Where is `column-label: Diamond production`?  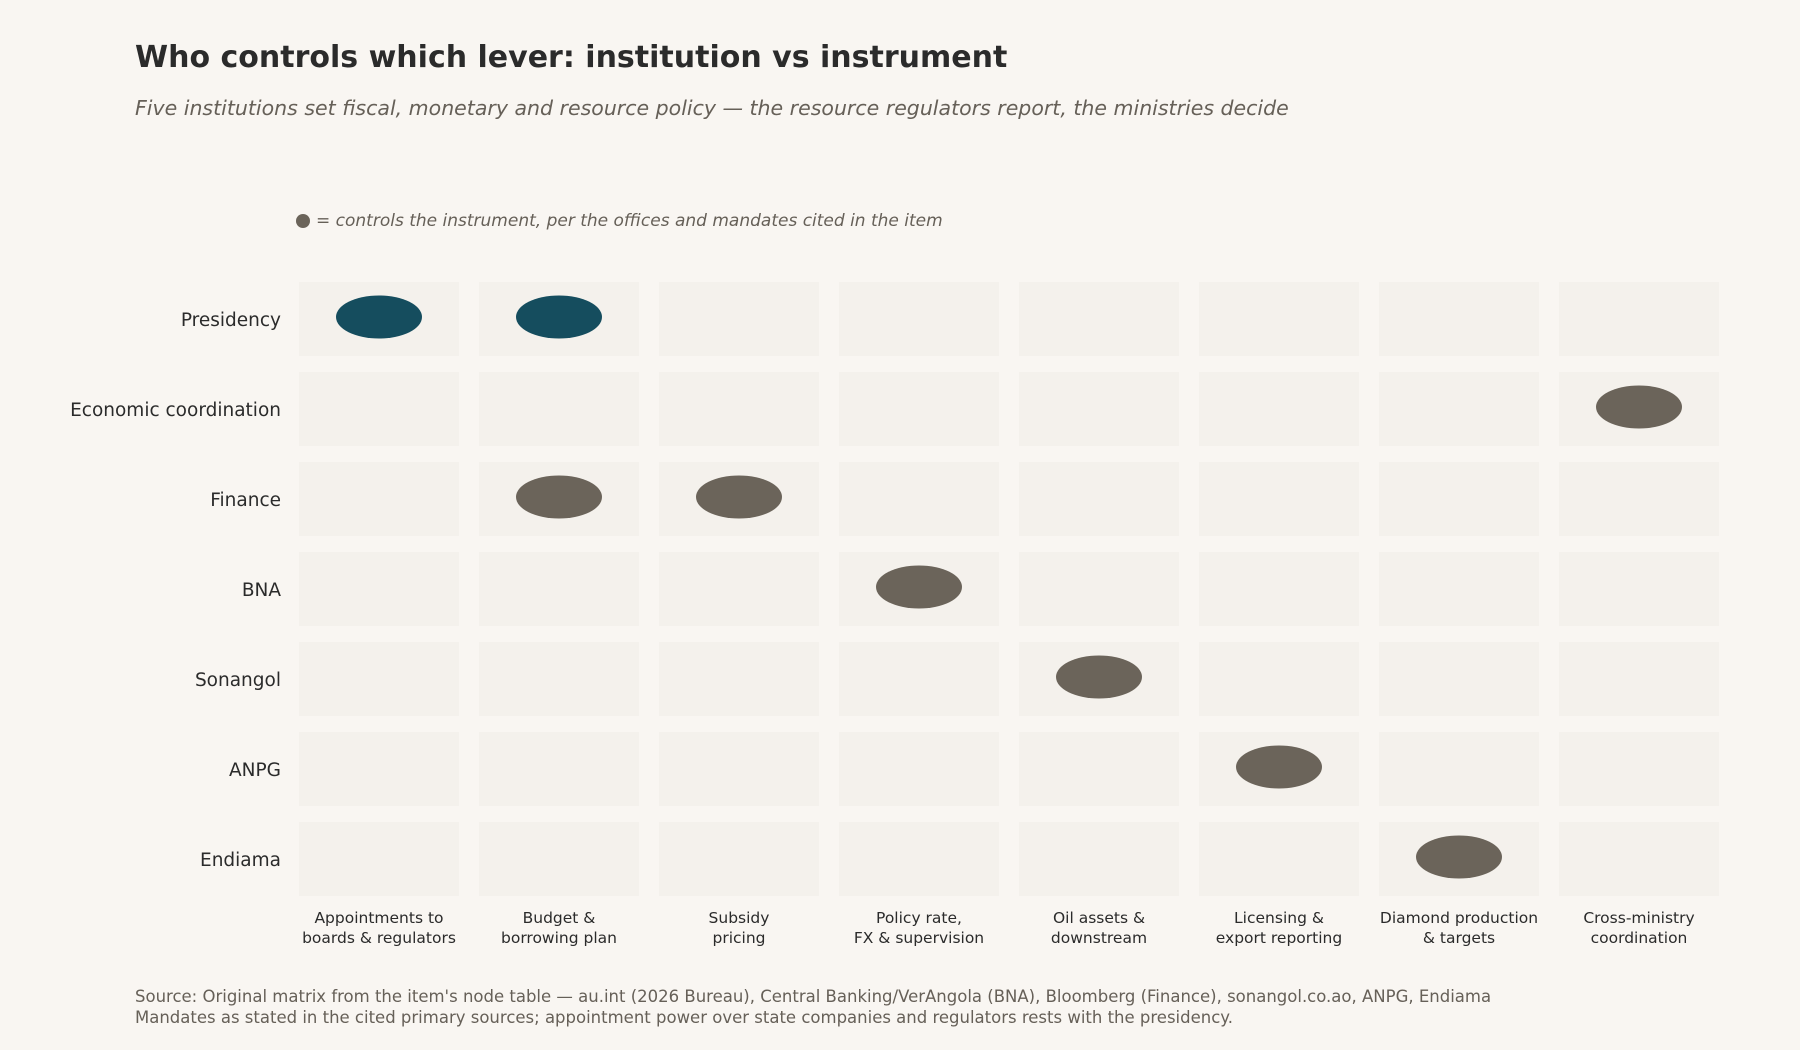
column-label: Diamond production is located at coordinates (1459, 918).